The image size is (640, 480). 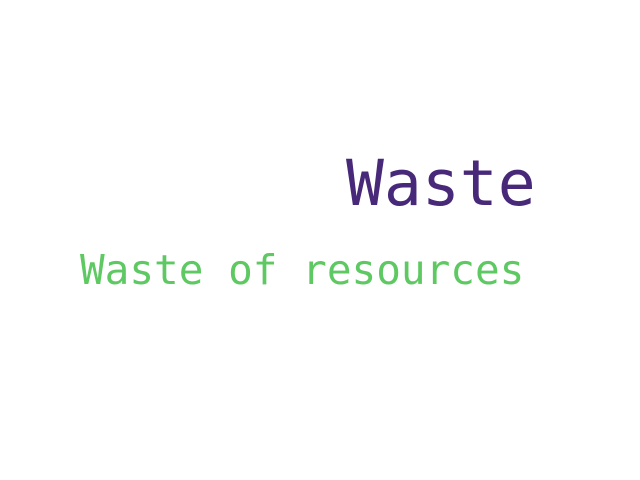 I want to click on word-cloud-term-waste: Waste, so click(x=441, y=183).